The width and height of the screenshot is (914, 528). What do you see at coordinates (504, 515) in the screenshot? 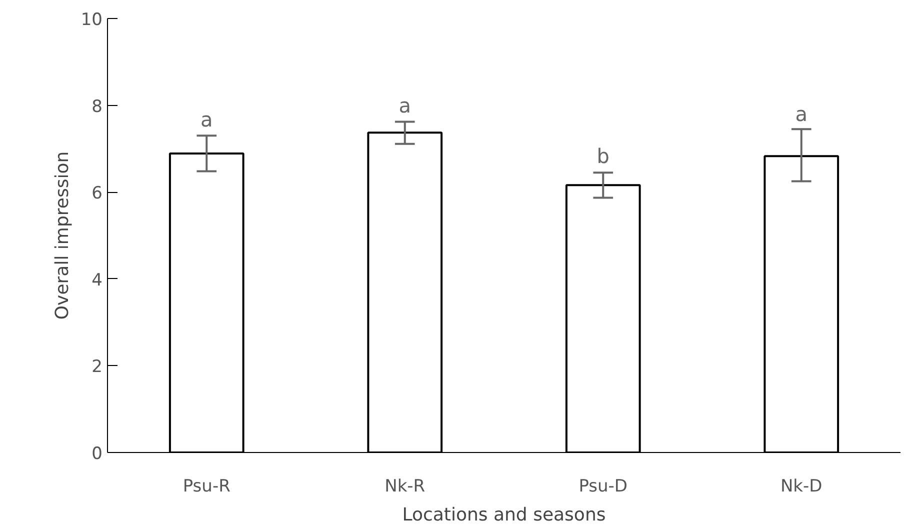
I see `x-axis-title: Locations and seasons` at bounding box center [504, 515].